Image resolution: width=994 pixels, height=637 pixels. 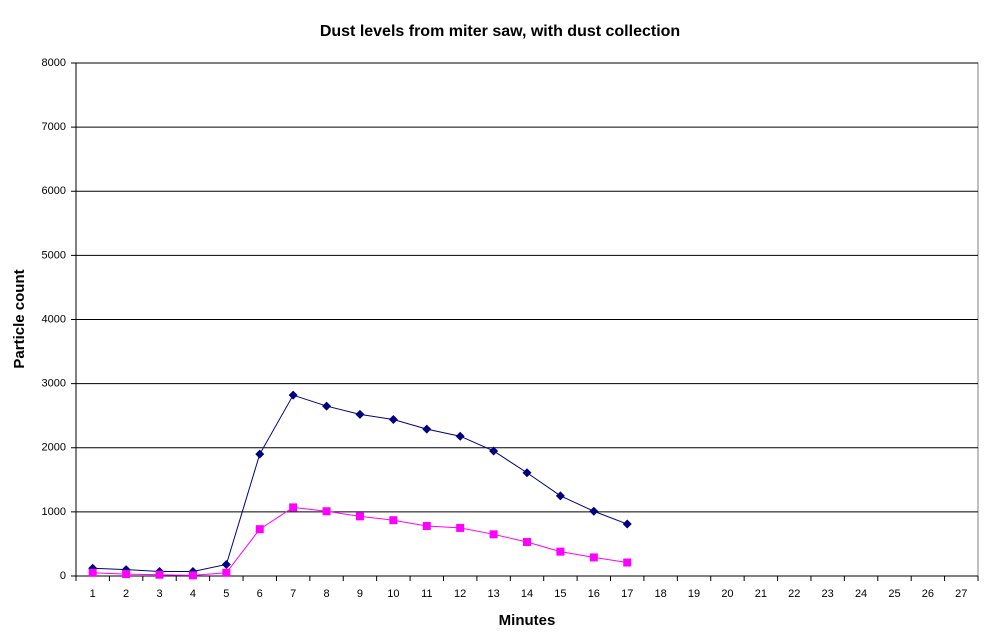 What do you see at coordinates (54, 127) in the screenshot?
I see `y-tick-label: 7000` at bounding box center [54, 127].